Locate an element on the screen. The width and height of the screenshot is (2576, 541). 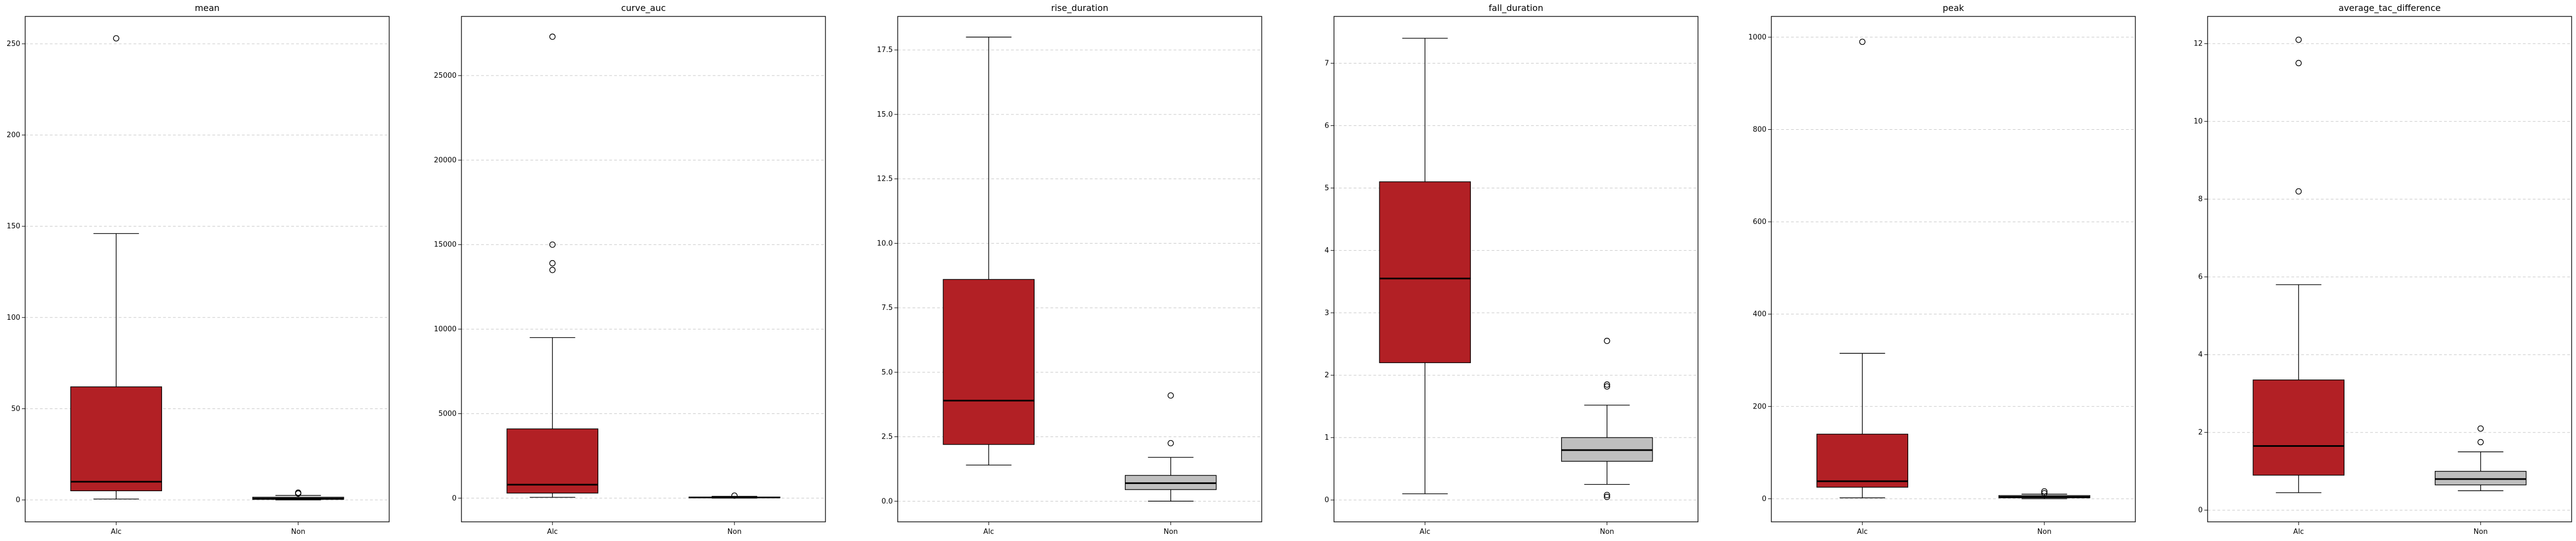
y-tick-label: 20000 is located at coordinates (446, 160).